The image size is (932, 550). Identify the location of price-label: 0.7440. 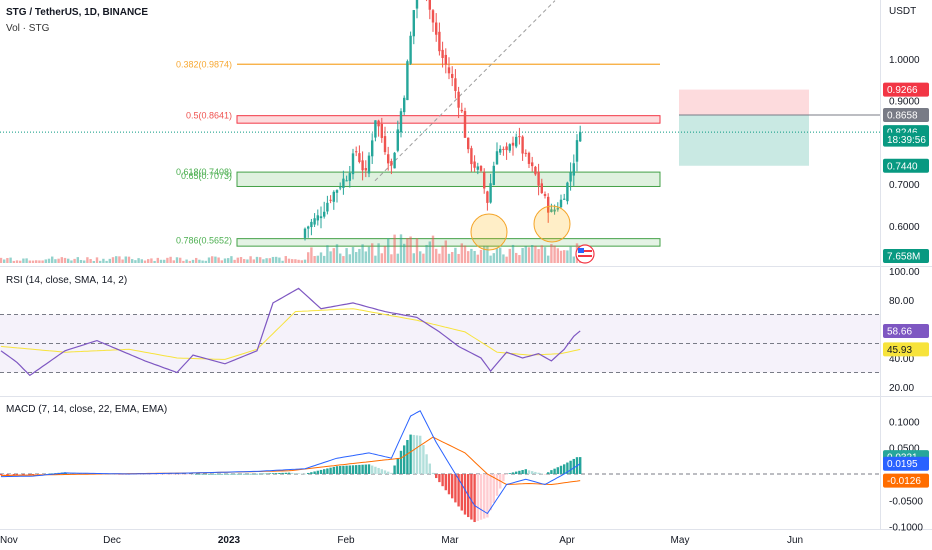
(902, 166).